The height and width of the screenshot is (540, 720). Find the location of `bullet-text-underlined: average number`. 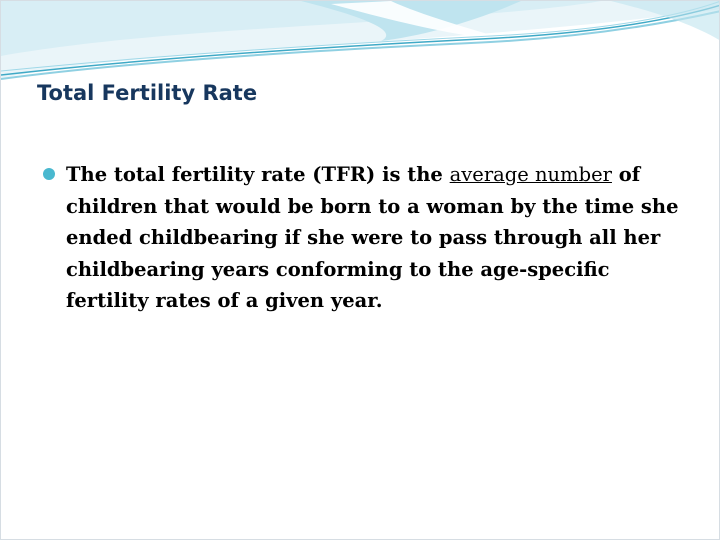

bullet-text-underlined: average number is located at coordinates (530, 174).